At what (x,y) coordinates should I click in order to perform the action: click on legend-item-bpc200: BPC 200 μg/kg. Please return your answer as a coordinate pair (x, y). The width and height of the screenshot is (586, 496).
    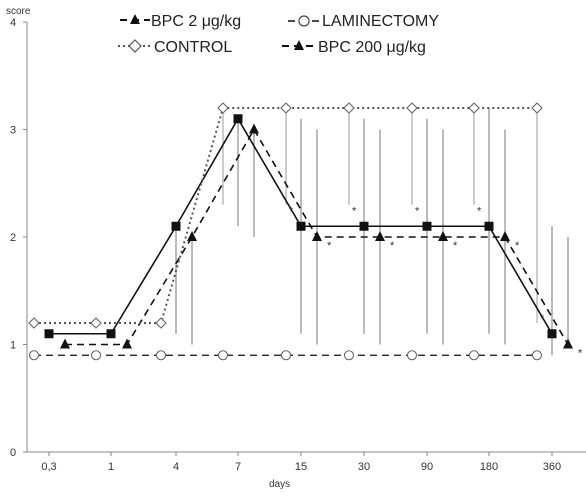
    Looking at the image, I should click on (354, 47).